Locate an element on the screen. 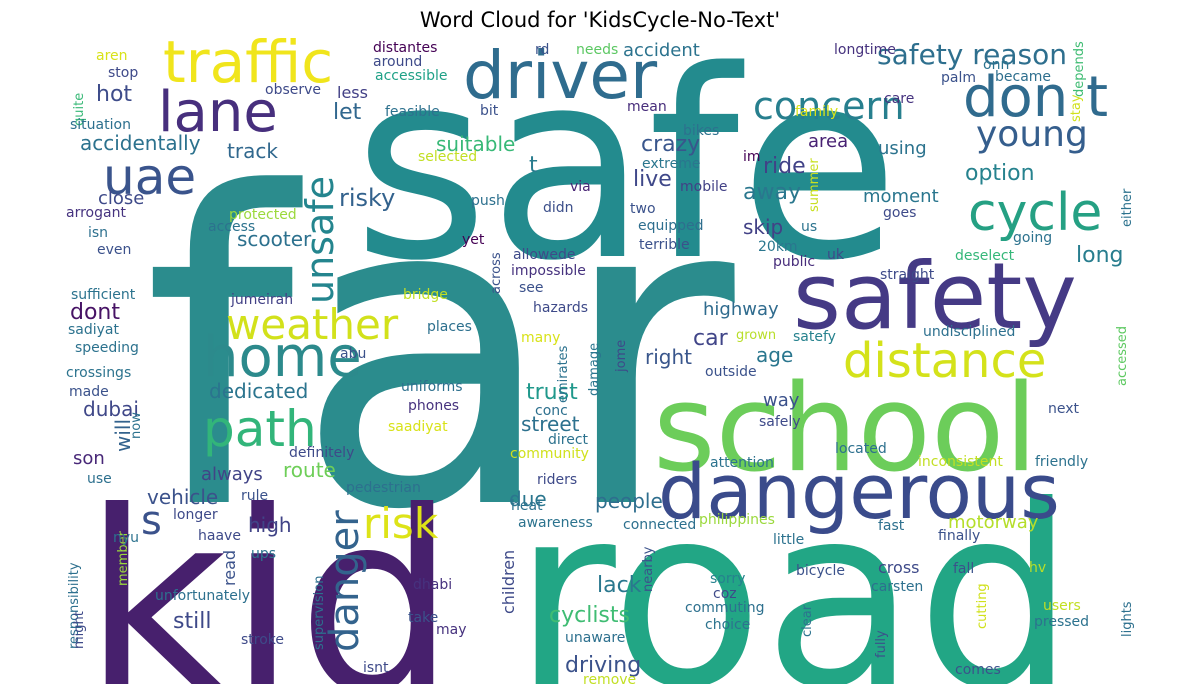 This screenshot has width=1200, height=700. cloud-word: even is located at coordinates (114, 250).